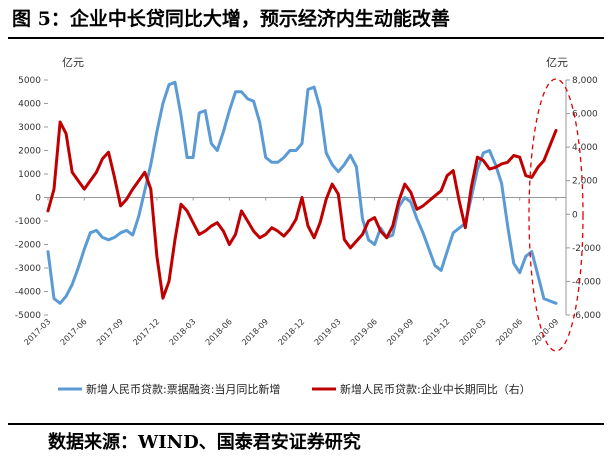 This screenshot has height=463, width=610. What do you see at coordinates (291, 332) in the screenshot?
I see `x-tick-label: 2018-12` at bounding box center [291, 332].